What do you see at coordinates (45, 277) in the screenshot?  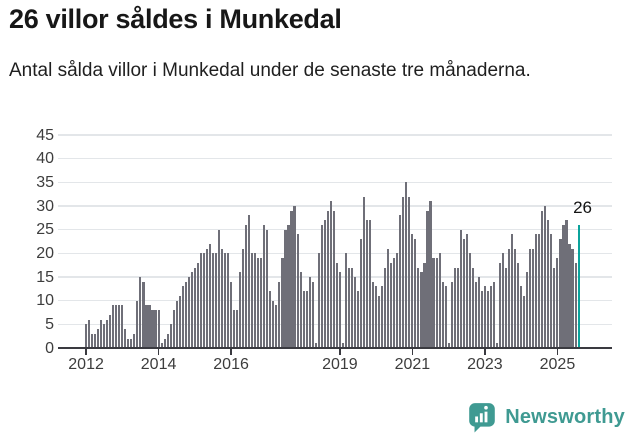 I see `y-axis-label: 15` at bounding box center [45, 277].